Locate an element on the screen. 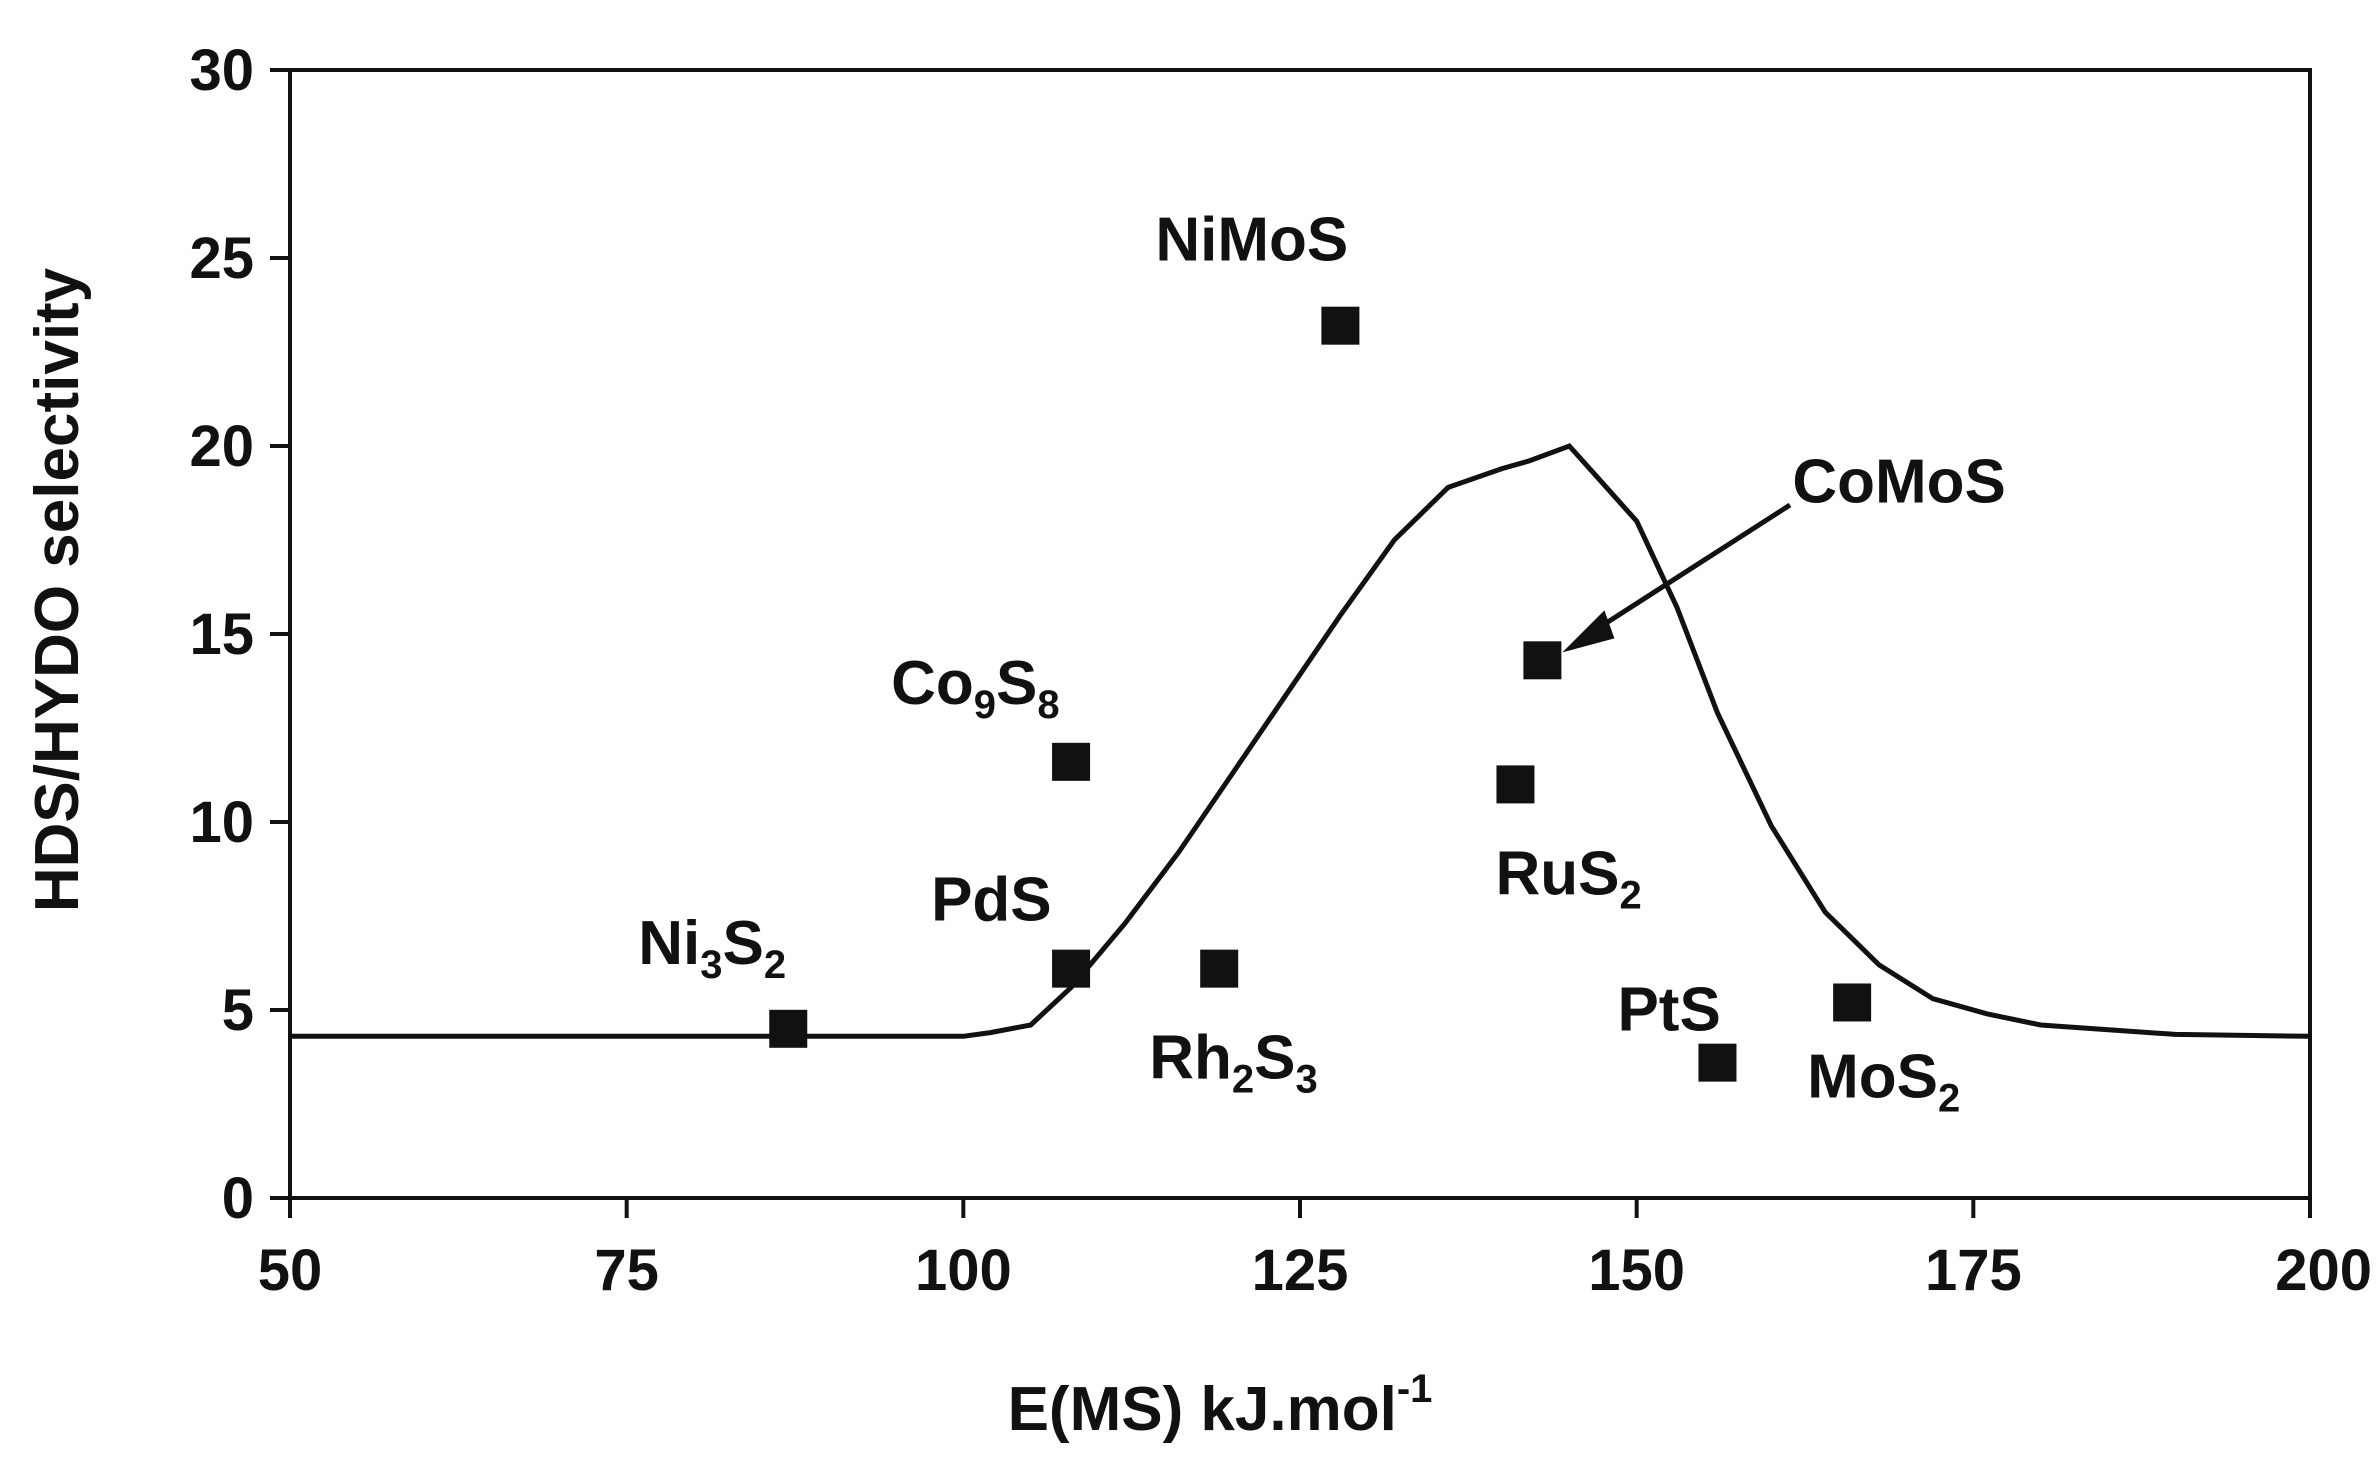 Image resolution: width=2377 pixels, height=1469 pixels. x-tick-label: 175 is located at coordinates (1973, 1270).